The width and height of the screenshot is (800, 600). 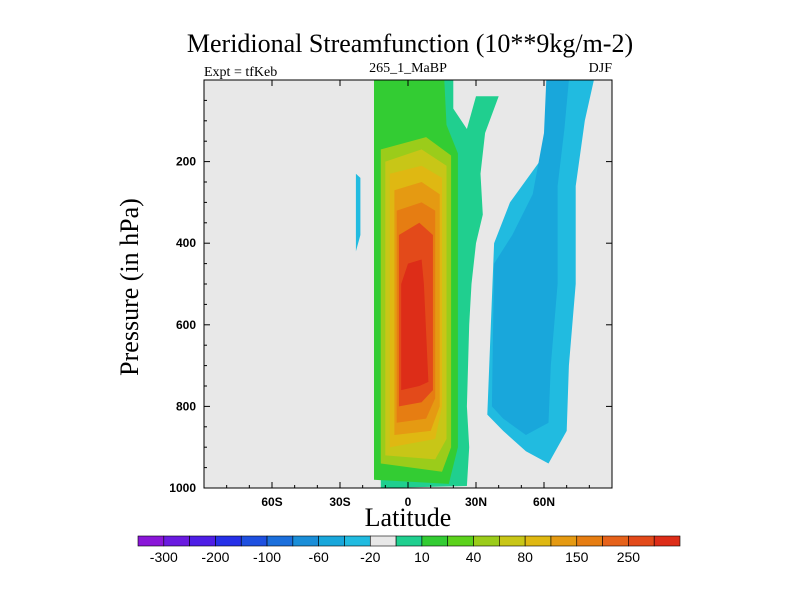 I want to click on colorbar-label: -200, so click(x=215, y=557).